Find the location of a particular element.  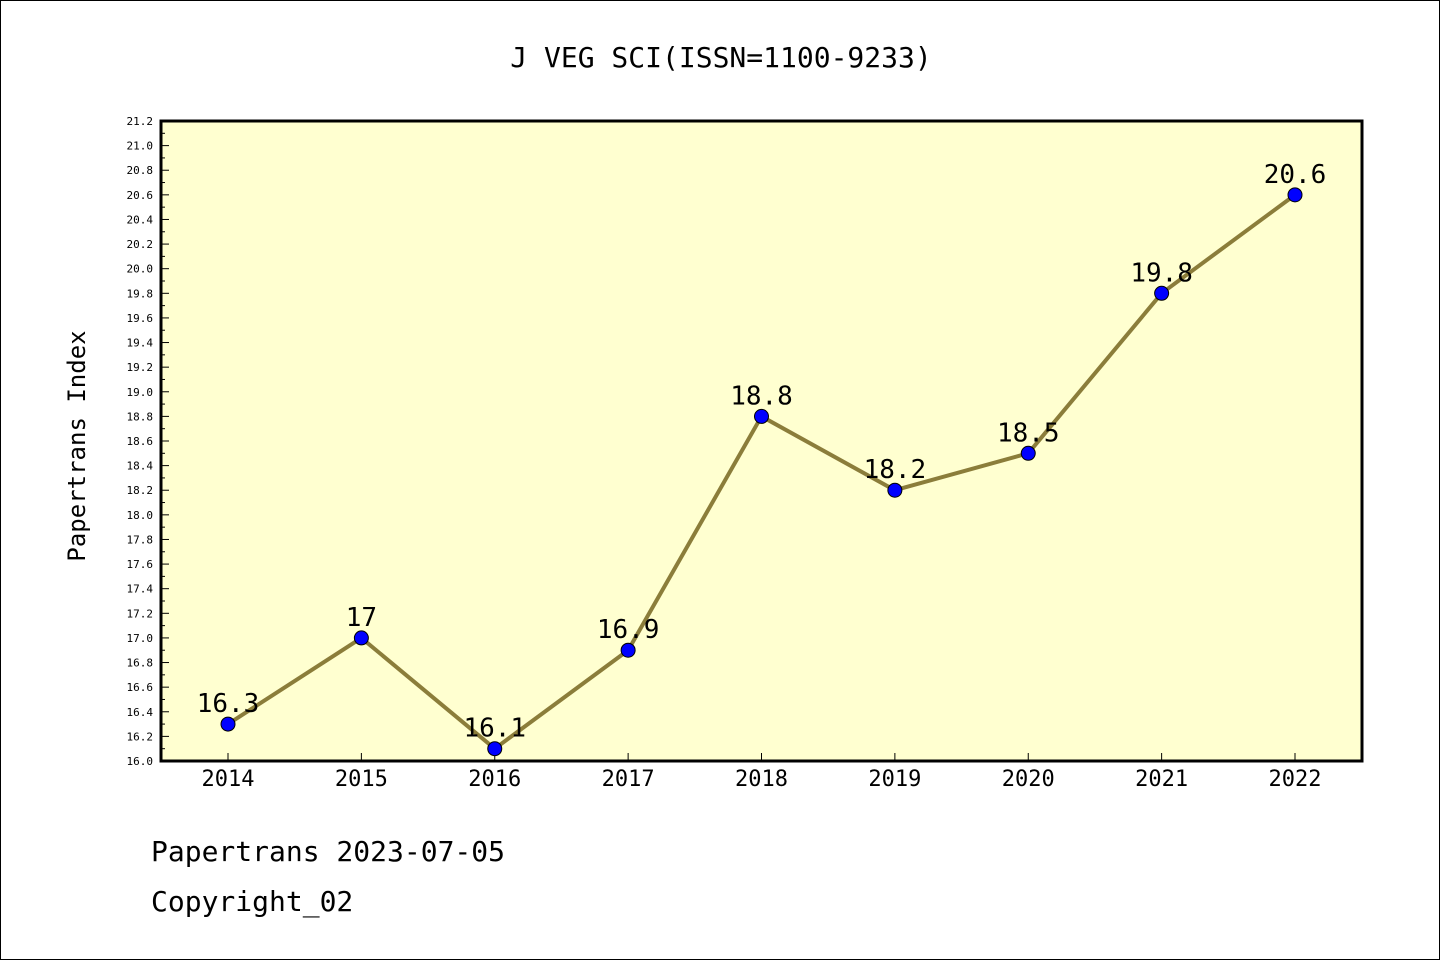

y-tick-label: 20.4 is located at coordinates (140, 219).